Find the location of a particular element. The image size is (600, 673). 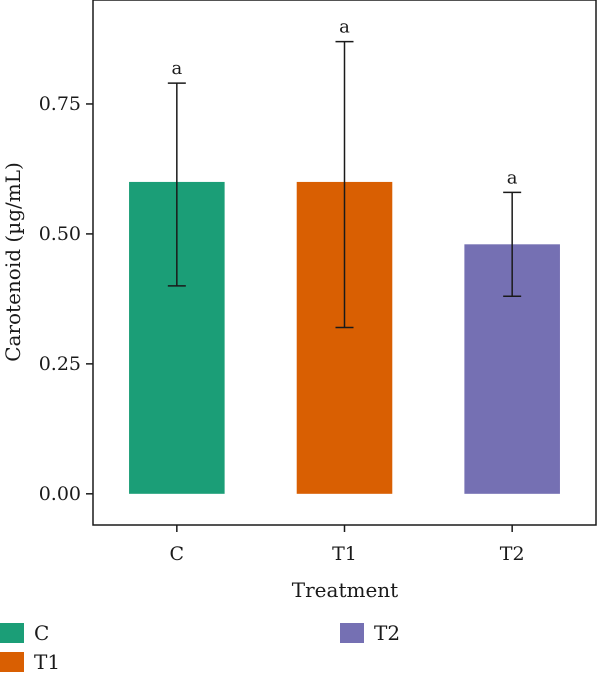

y-tick-label: 0.25 is located at coordinates (60, 364).